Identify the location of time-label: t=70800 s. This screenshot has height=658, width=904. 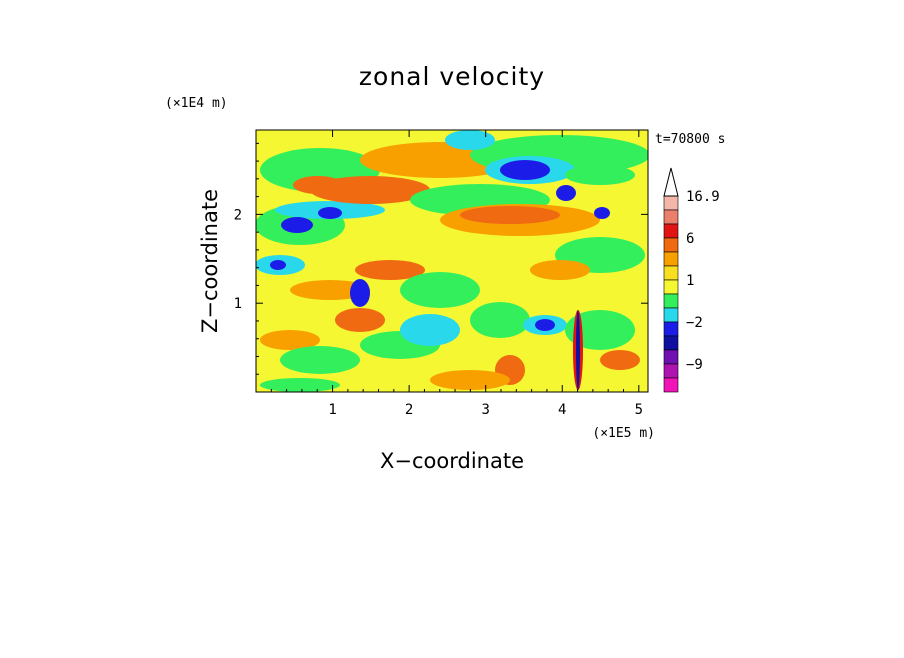
(690, 139).